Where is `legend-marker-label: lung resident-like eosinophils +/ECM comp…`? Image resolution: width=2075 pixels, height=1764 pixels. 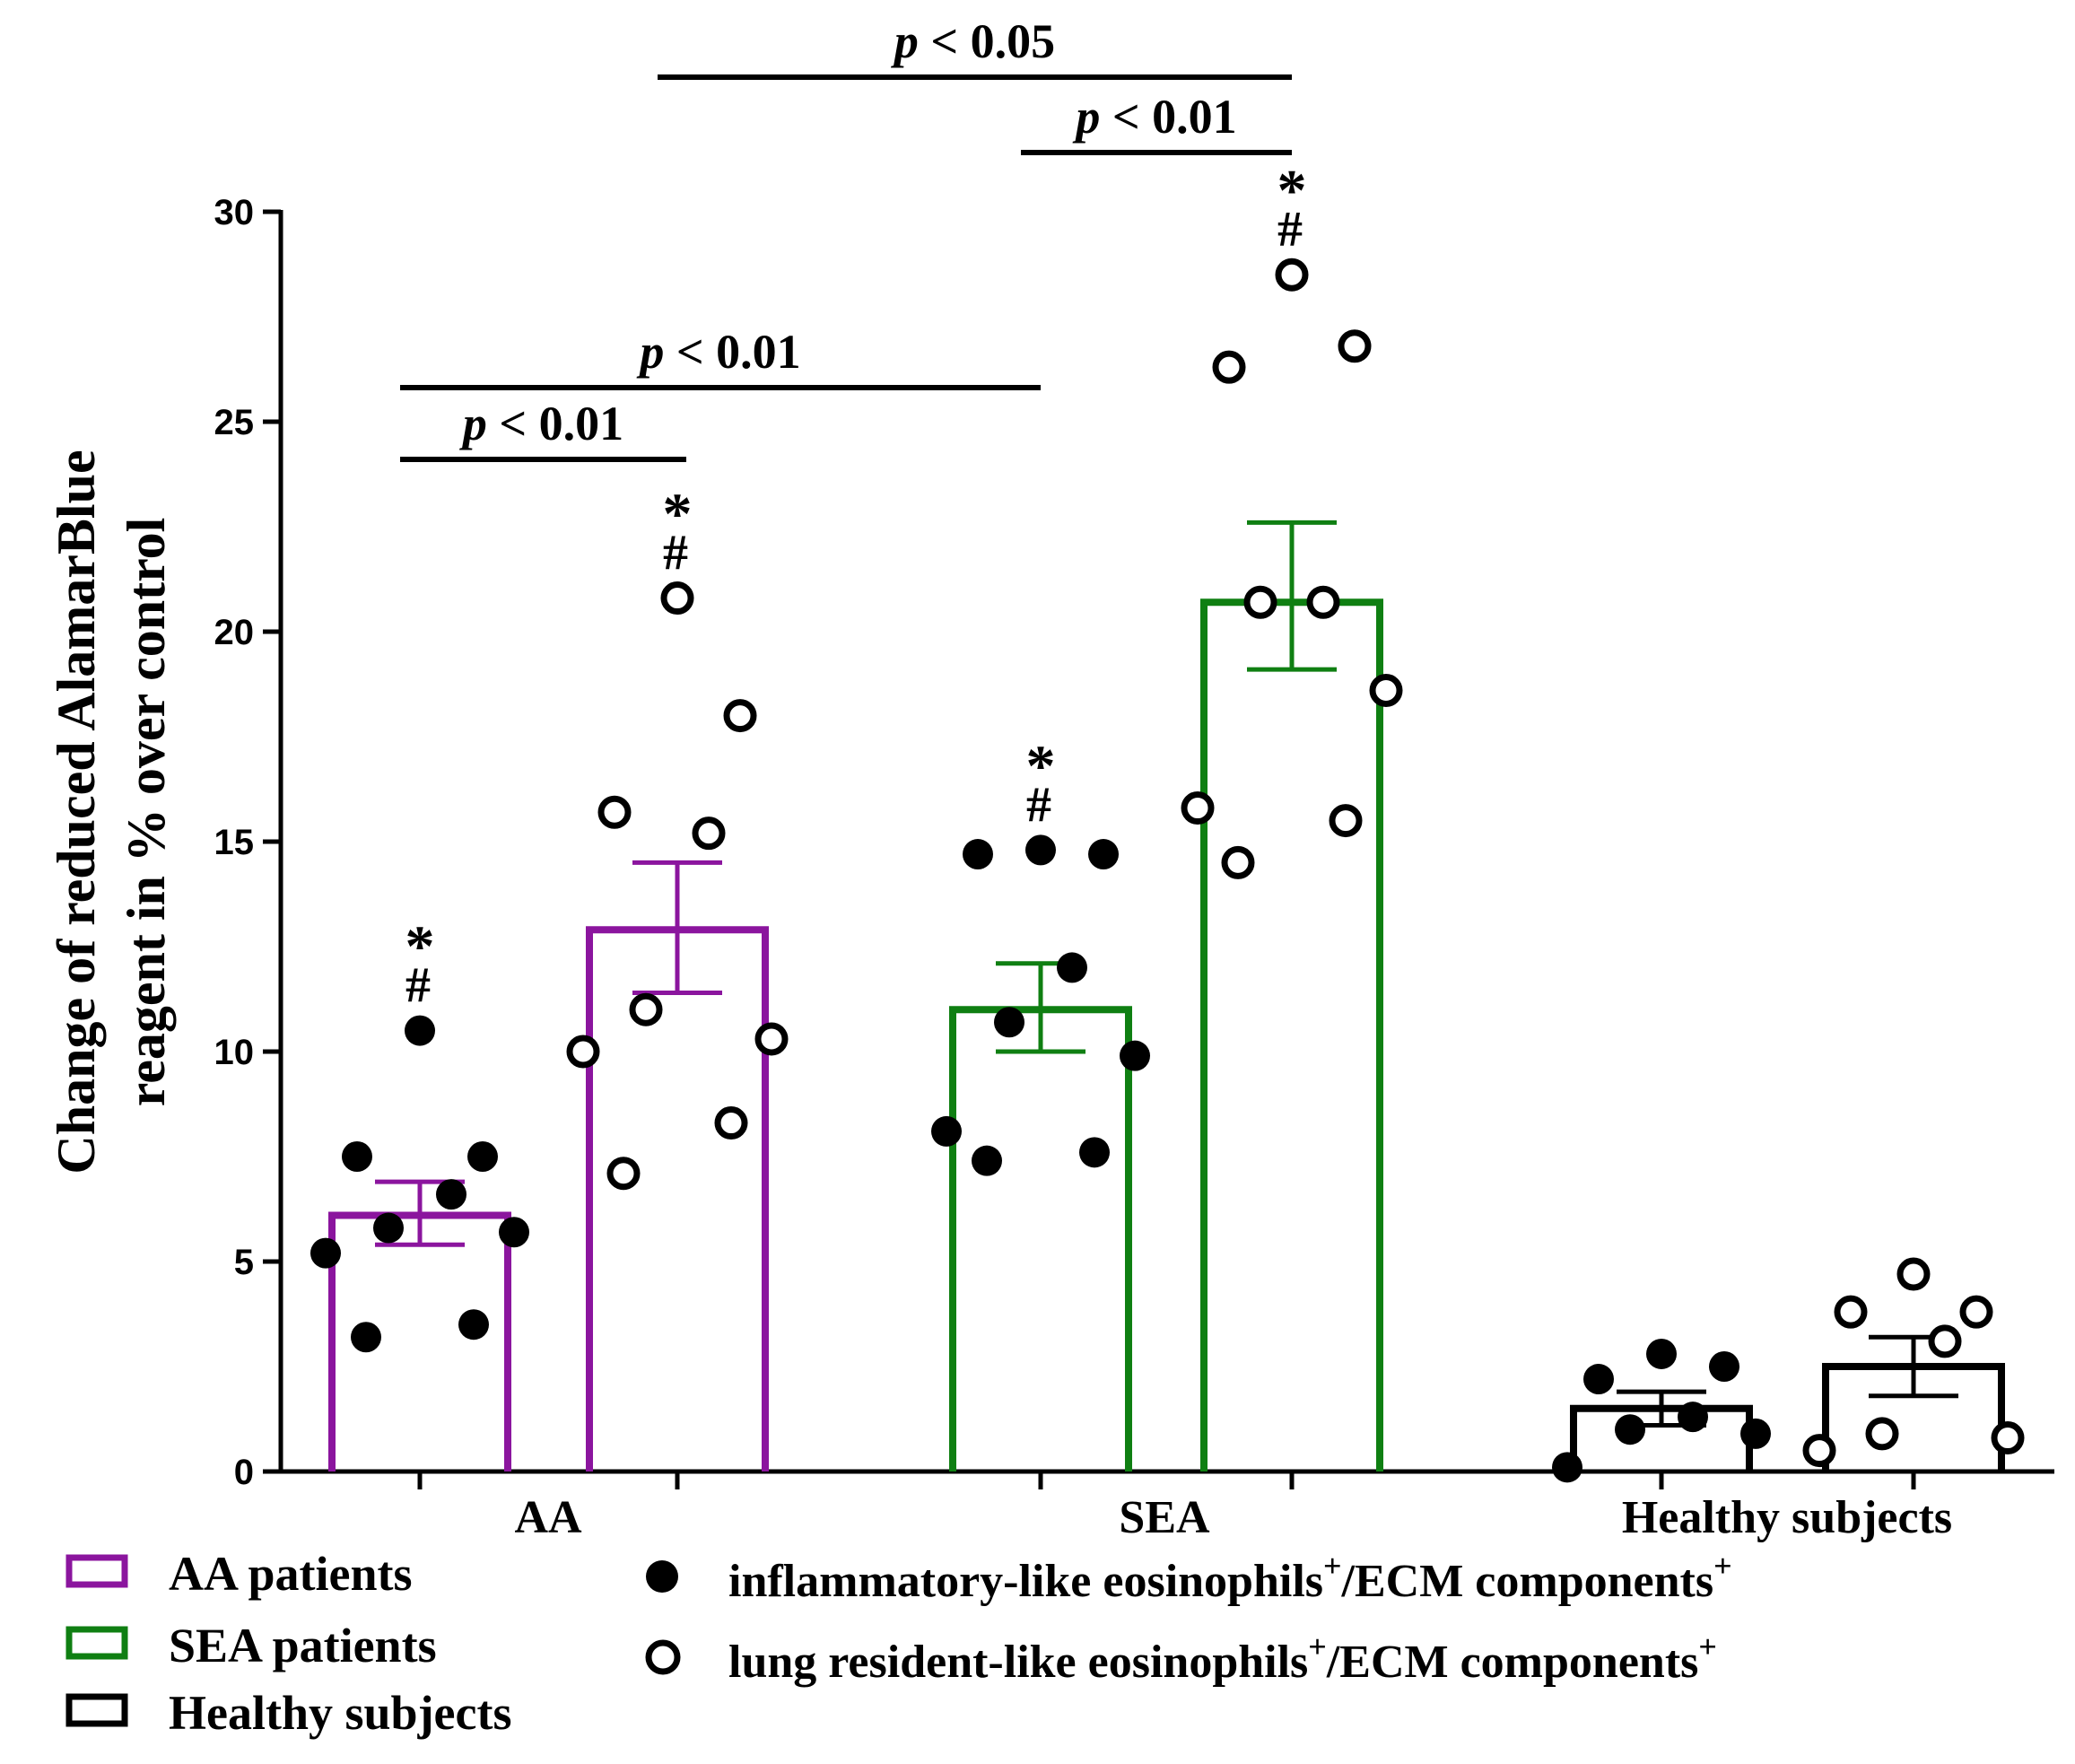
legend-marker-label: lung resident-like eosinophils +/ECM comp… is located at coordinates (1222, 1658).